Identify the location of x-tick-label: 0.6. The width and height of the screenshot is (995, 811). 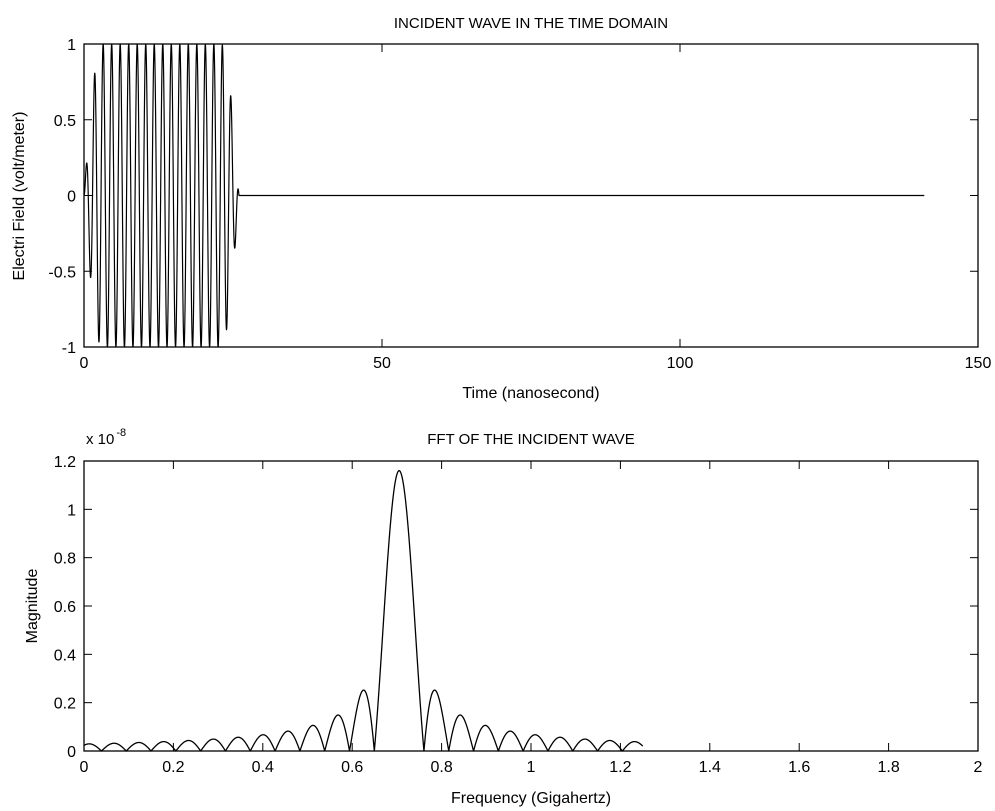
(352, 767).